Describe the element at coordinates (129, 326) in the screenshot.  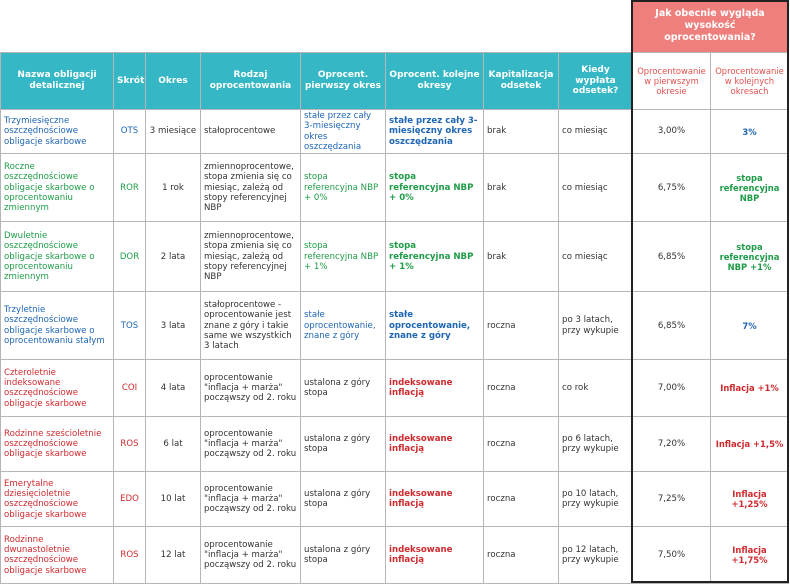
I see `table-cell: TOS` at that location.